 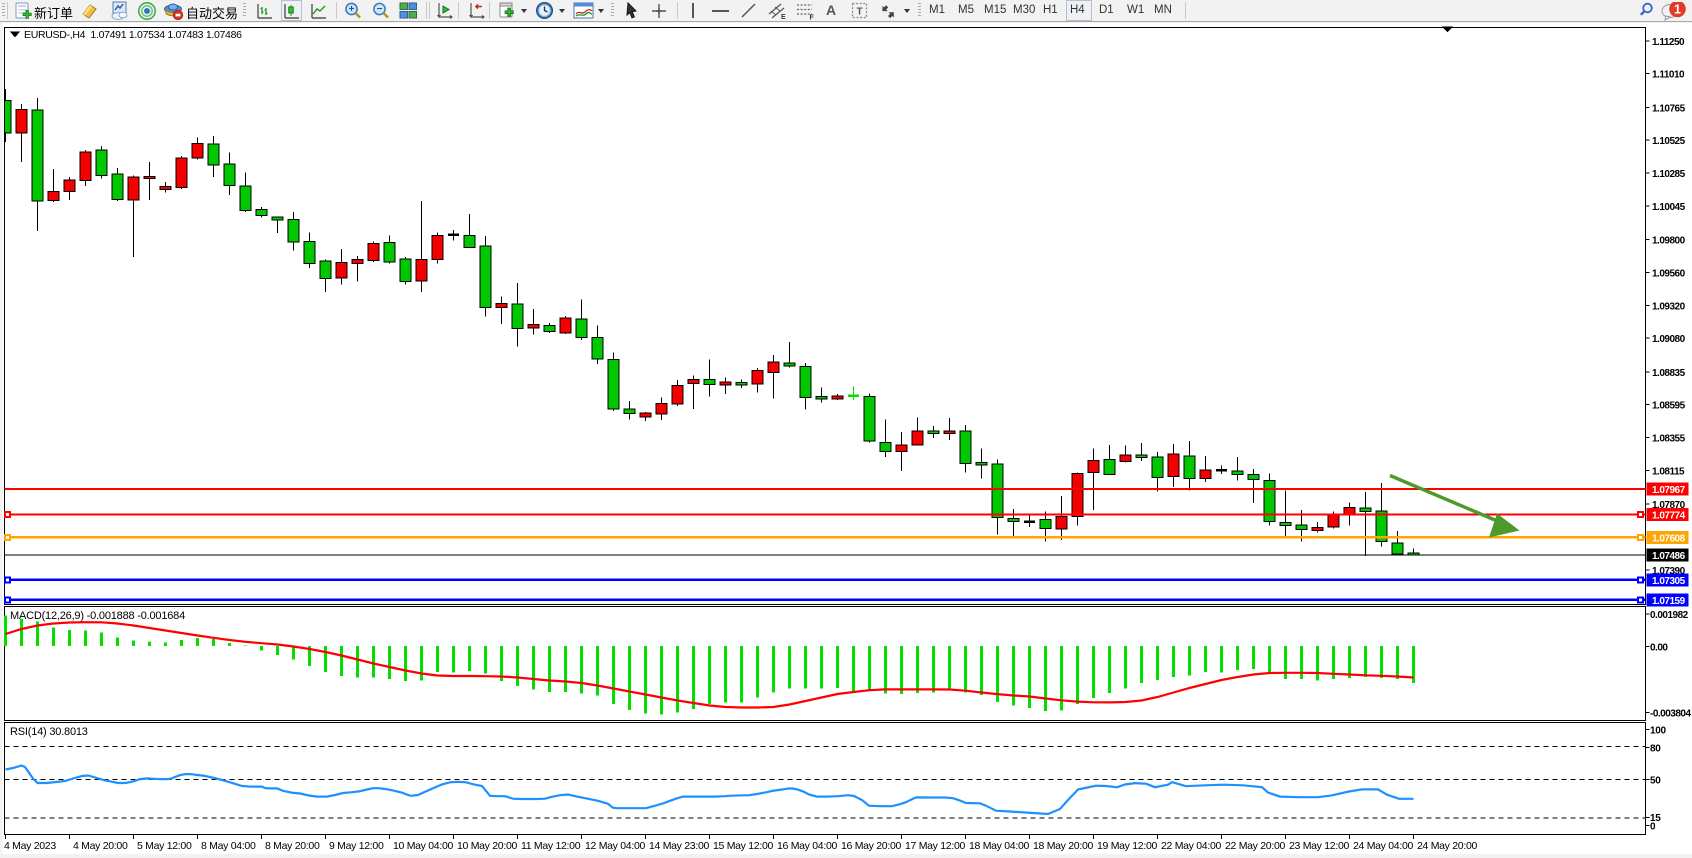 I want to click on svg-text: 5 May 12:00, so click(x=164, y=846).